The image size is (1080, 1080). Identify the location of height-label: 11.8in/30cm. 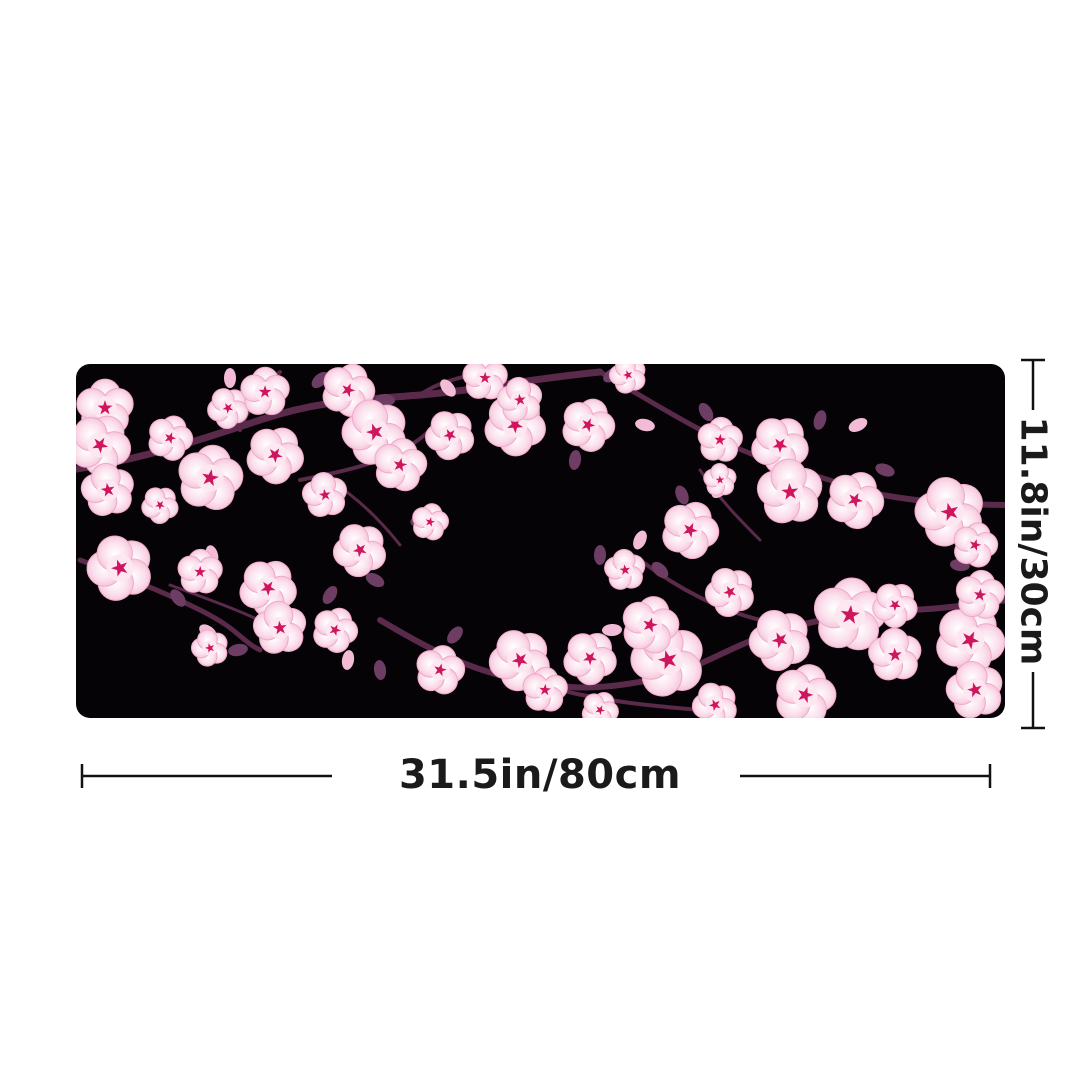
(1033, 541).